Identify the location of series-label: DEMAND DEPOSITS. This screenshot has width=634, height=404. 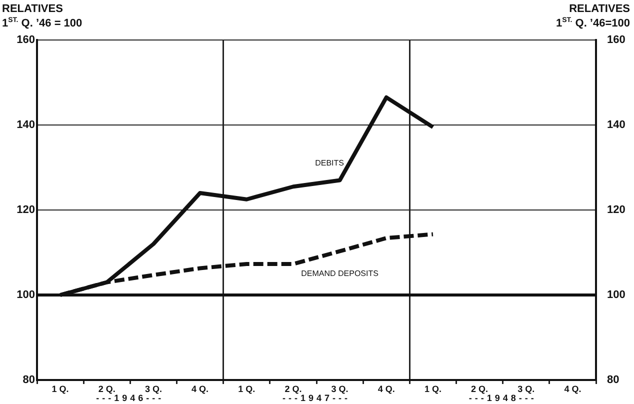
(339, 273).